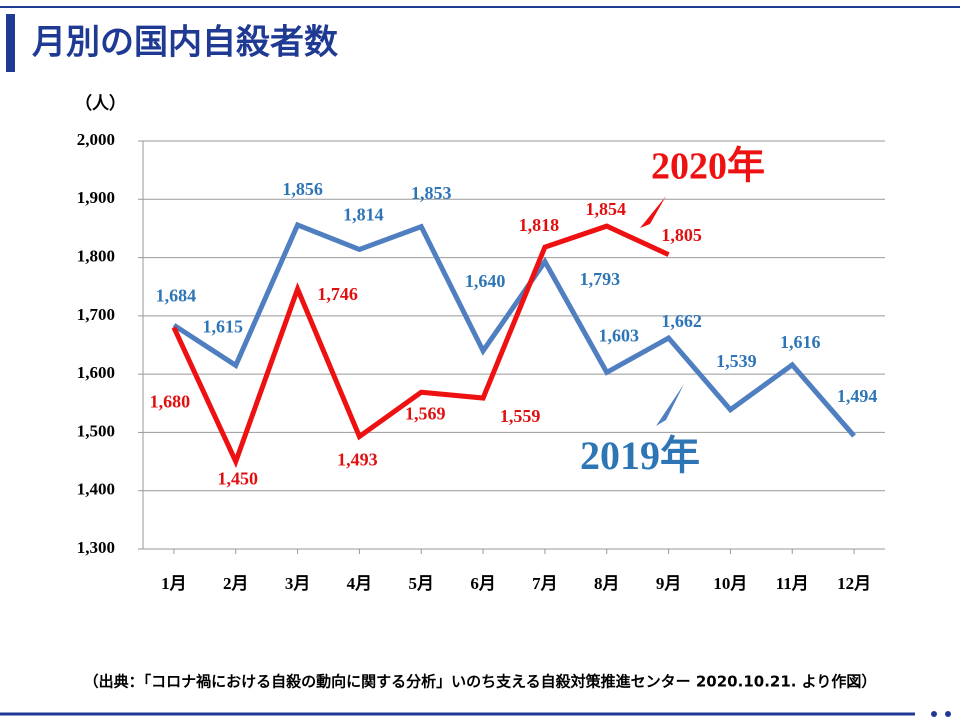 This screenshot has width=960, height=720. Describe the element at coordinates (431, 193) in the screenshot. I see `data-label: 1,853` at that location.